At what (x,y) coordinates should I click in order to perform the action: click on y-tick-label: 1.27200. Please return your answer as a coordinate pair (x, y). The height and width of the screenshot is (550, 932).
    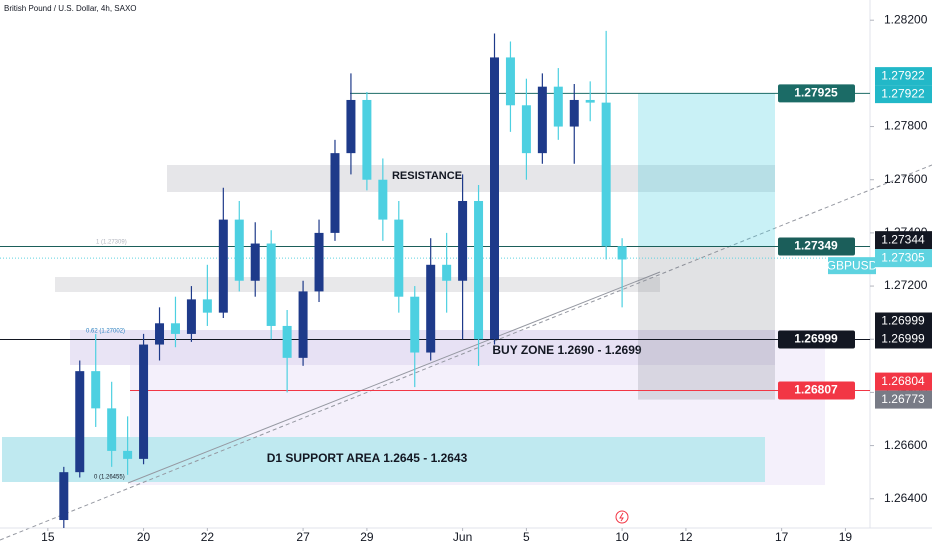
    Looking at the image, I should click on (906, 285).